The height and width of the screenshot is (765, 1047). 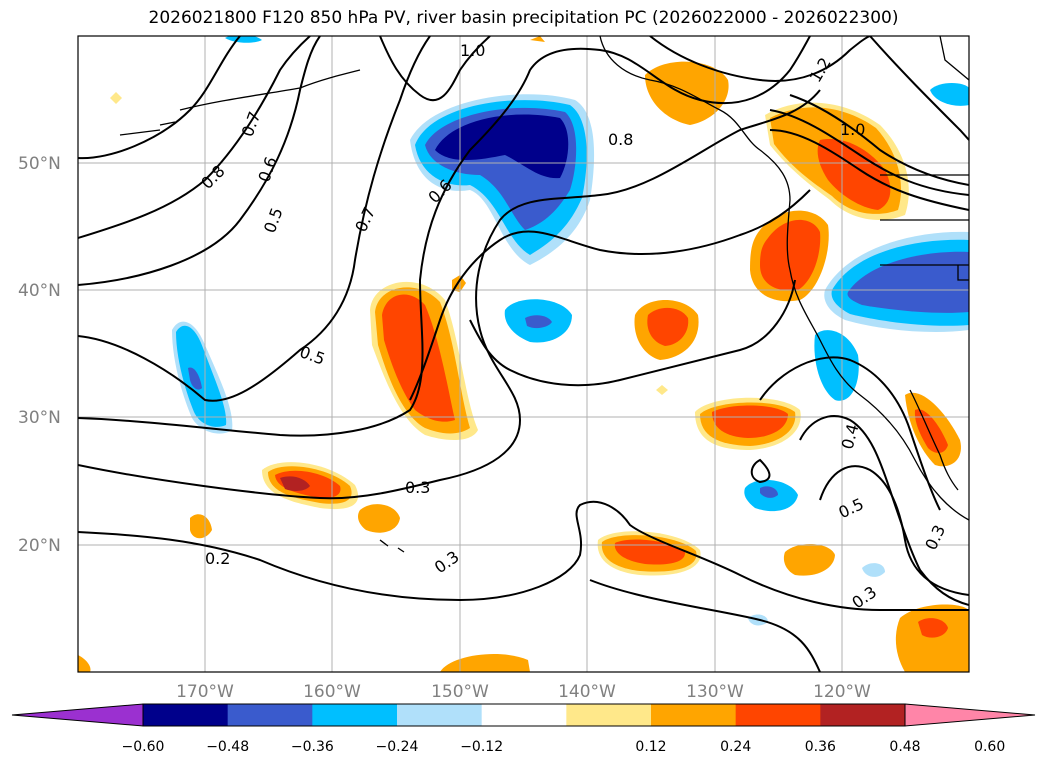 I want to click on colorbar-tick-label: −0.36, so click(x=312, y=747).